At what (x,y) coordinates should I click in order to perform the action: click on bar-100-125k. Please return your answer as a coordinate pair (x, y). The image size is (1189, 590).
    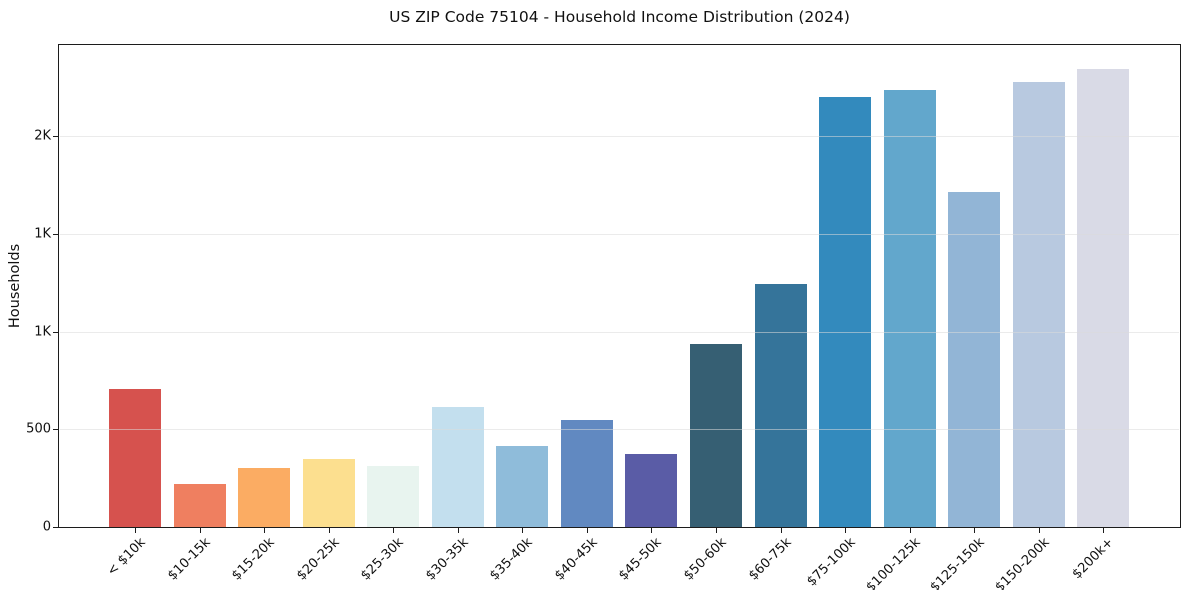
    Looking at the image, I should click on (909, 308).